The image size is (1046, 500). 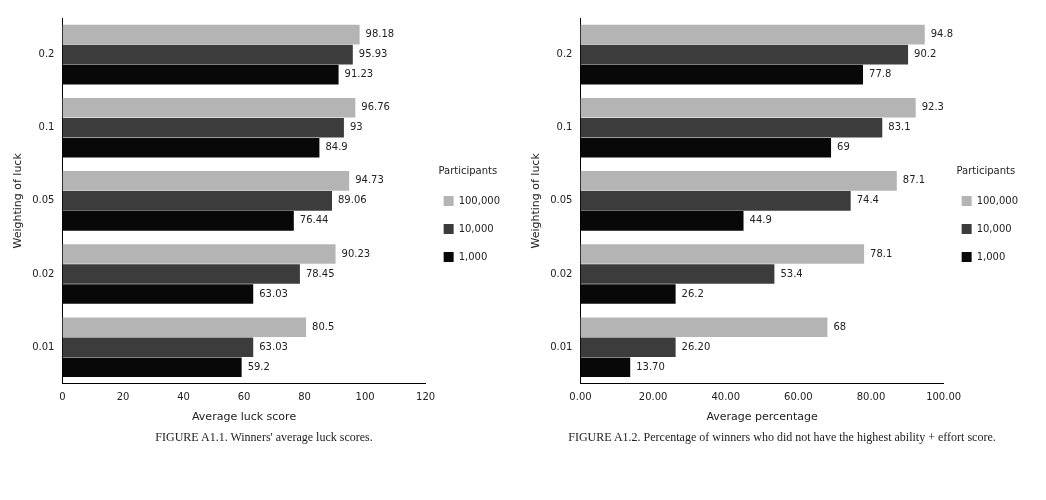 I want to click on data-label: 26.20, so click(x=696, y=346).